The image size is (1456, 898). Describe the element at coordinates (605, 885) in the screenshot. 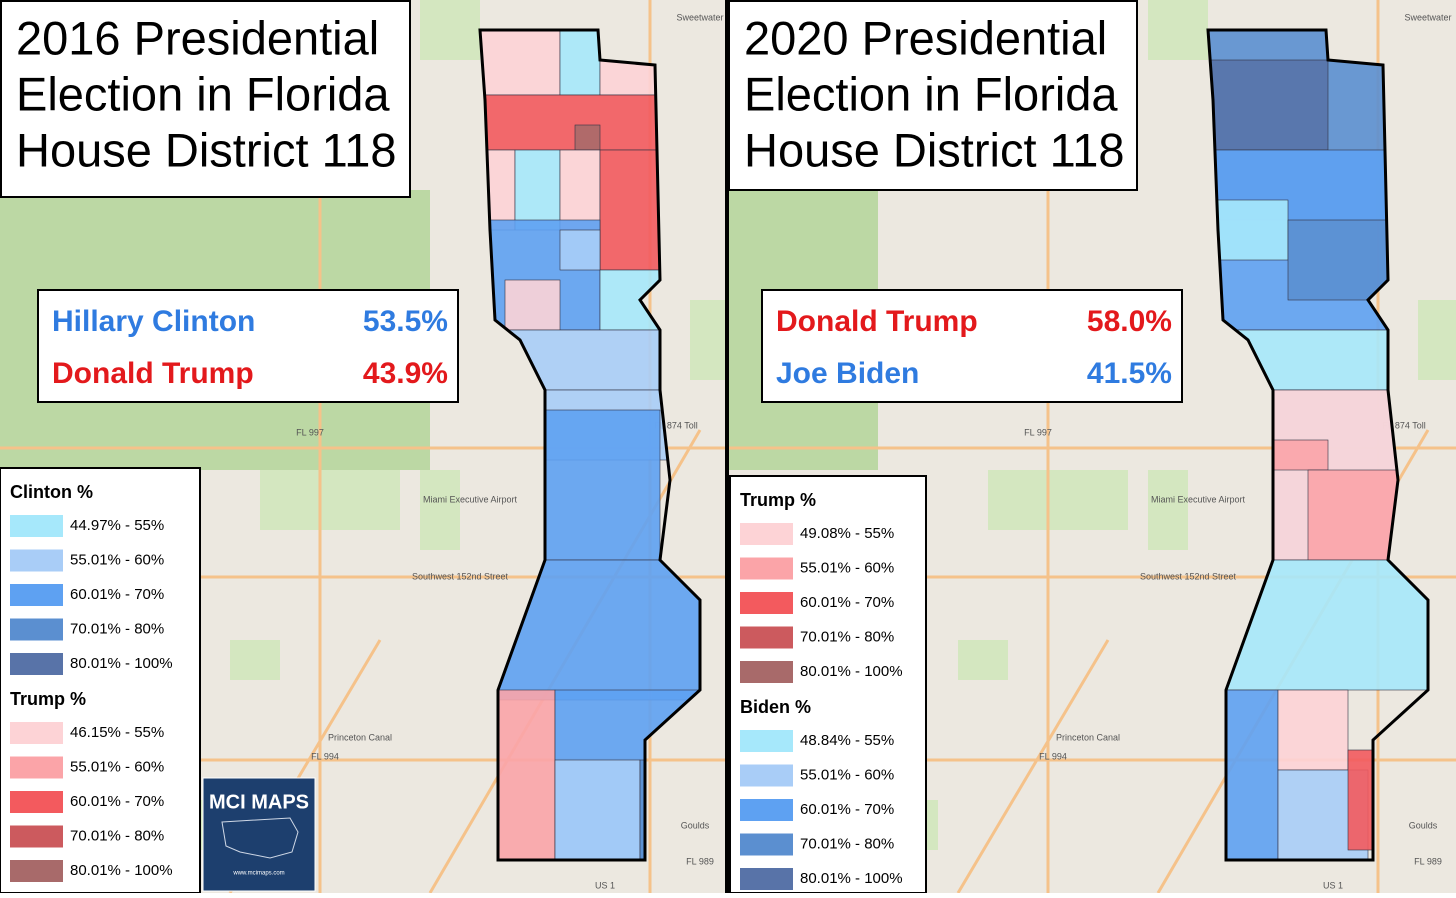

I see `map-label: US 1` at that location.